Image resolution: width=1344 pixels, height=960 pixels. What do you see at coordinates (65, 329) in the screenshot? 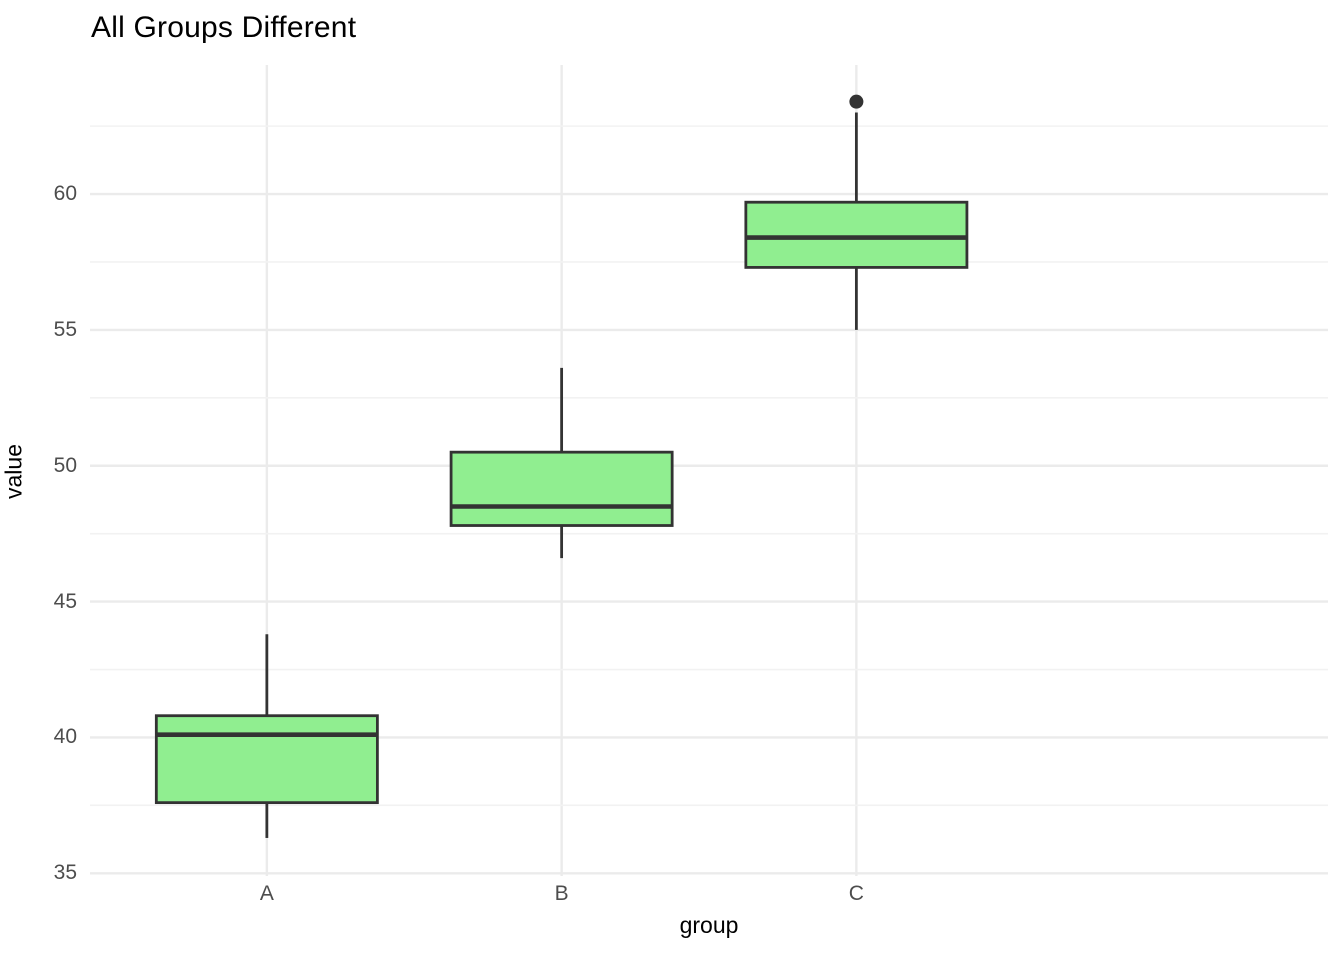
I see `y-axis-tick-label: 55` at bounding box center [65, 329].